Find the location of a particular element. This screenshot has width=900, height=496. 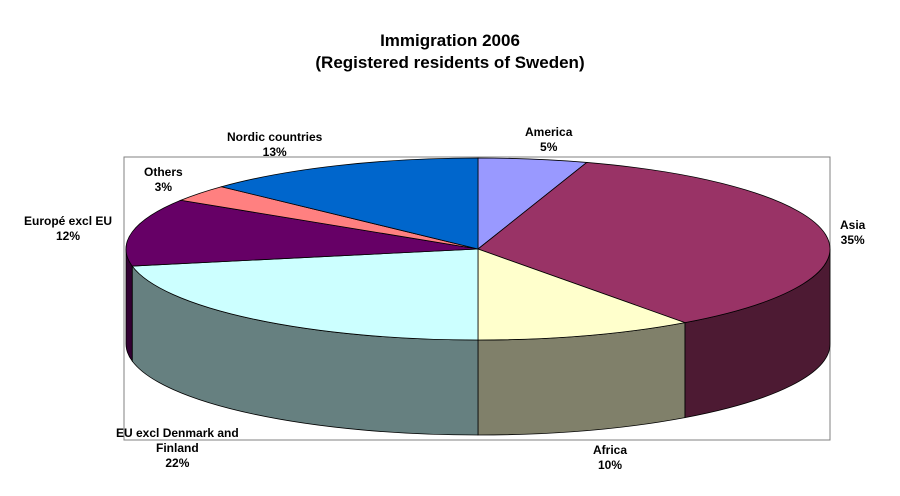

pie-slice-nordic-countries is located at coordinates (349, 203).